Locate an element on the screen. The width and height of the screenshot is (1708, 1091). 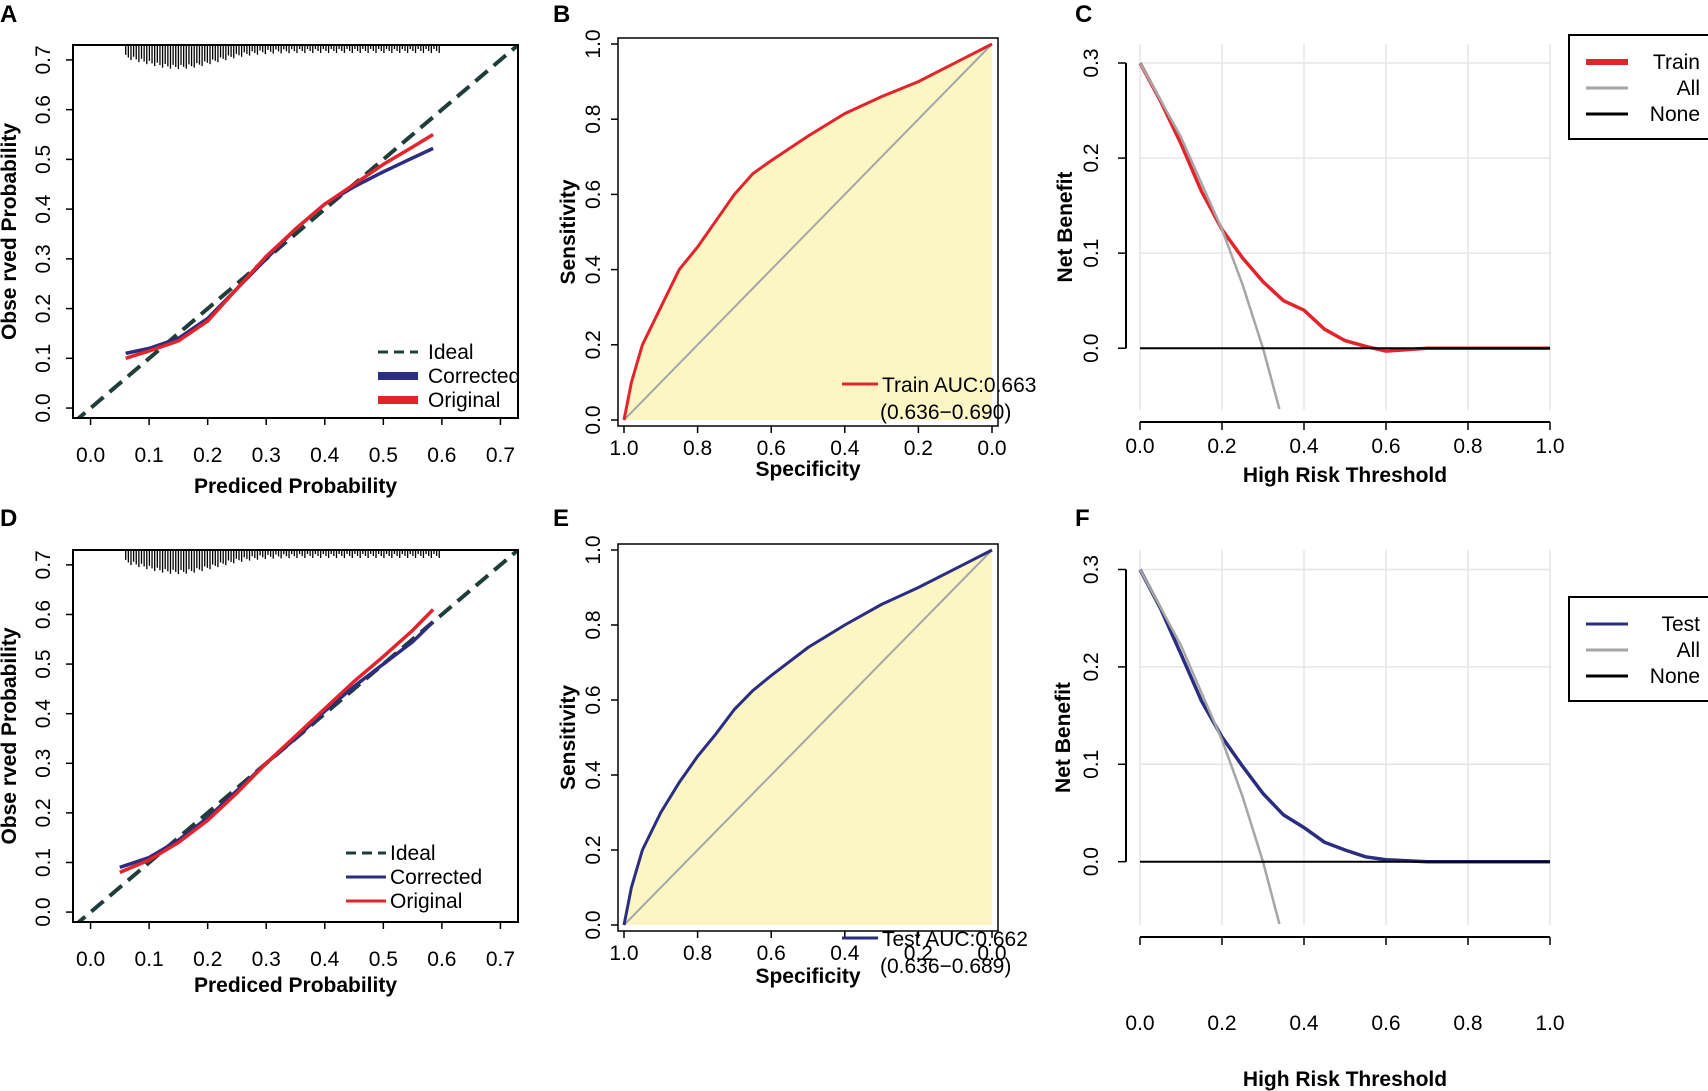
x-tick-label: 0.7 is located at coordinates (500, 959).